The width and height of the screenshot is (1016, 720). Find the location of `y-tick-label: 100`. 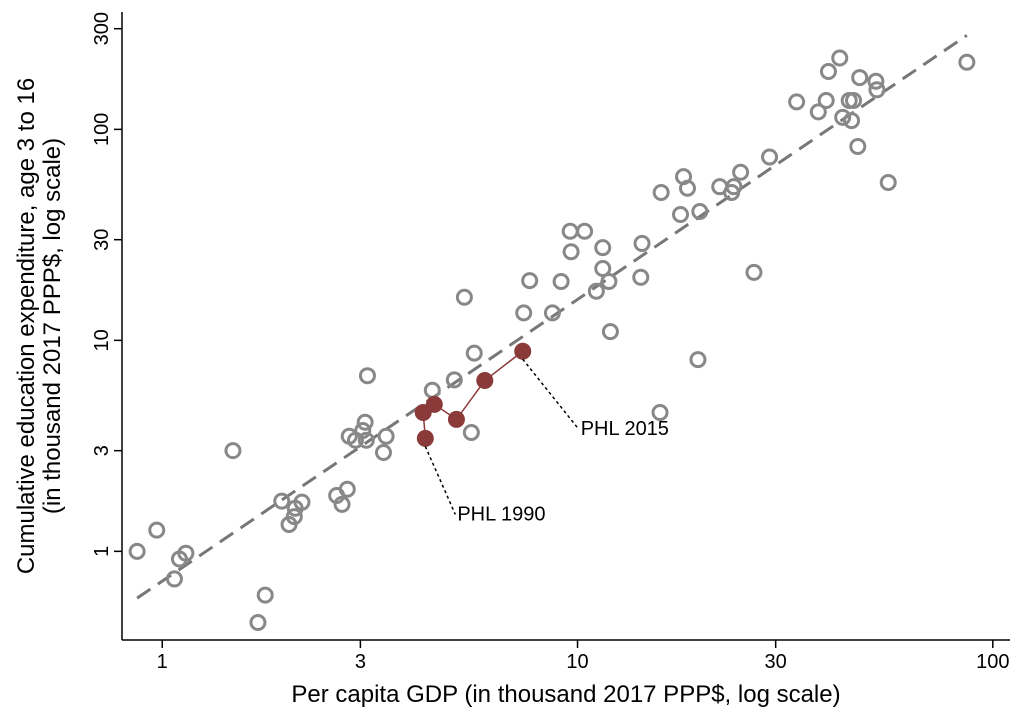

y-tick-label: 100 is located at coordinates (102, 129).